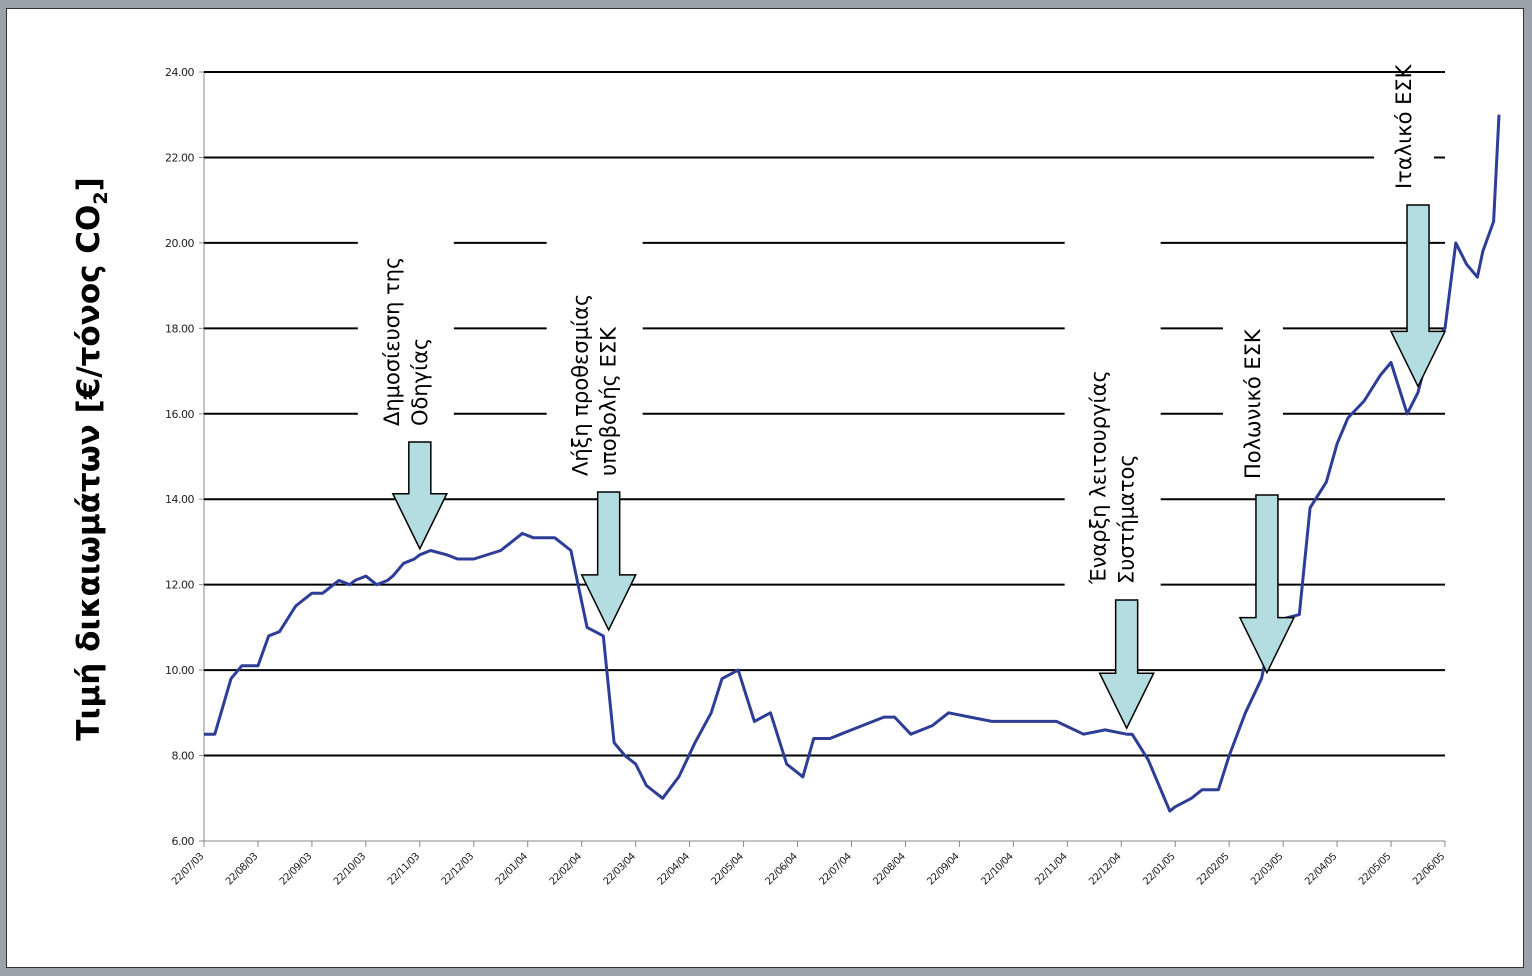  What do you see at coordinates (183, 841) in the screenshot?
I see `y-tick-label: 6.00` at bounding box center [183, 841].